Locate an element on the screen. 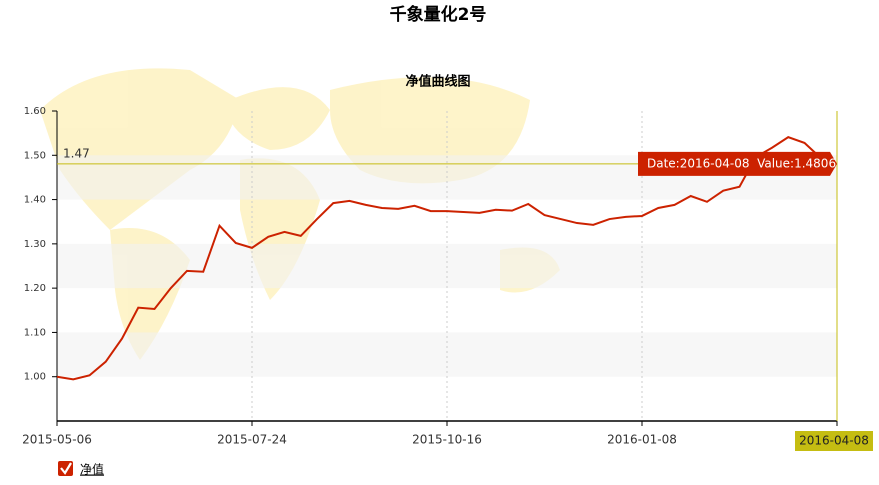 The image size is (879, 485). x-tick-label: 2016-04-08 is located at coordinates (834, 441).